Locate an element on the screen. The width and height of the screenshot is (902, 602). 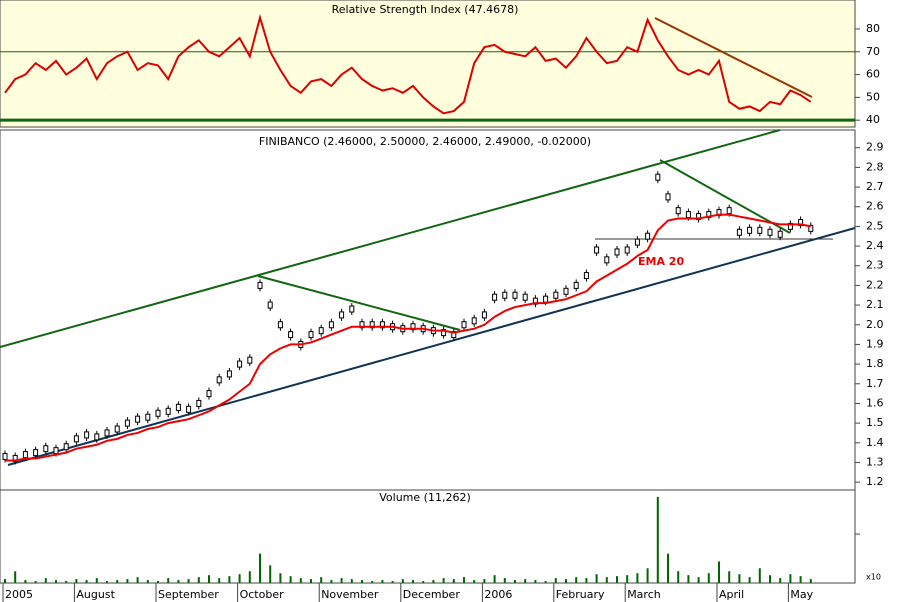
y-tick-label: 2.8 is located at coordinates (875, 166).